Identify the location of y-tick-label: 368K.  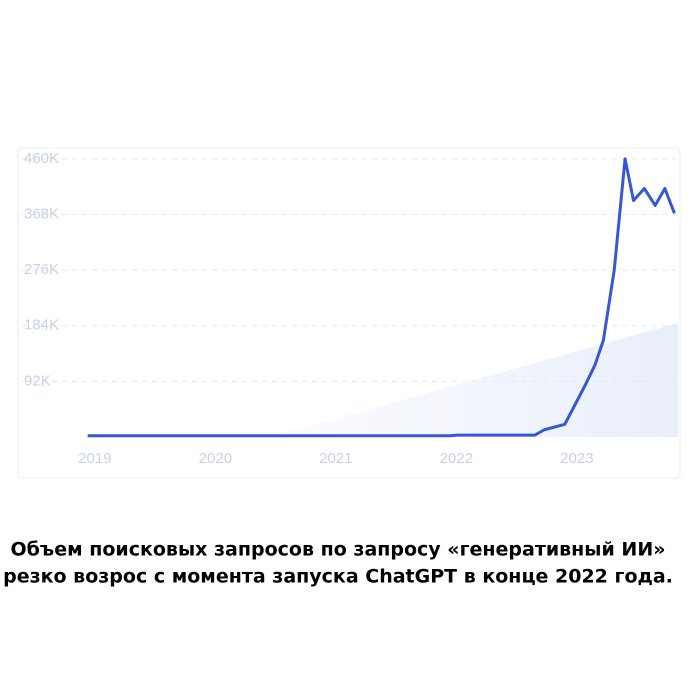
(41, 213).